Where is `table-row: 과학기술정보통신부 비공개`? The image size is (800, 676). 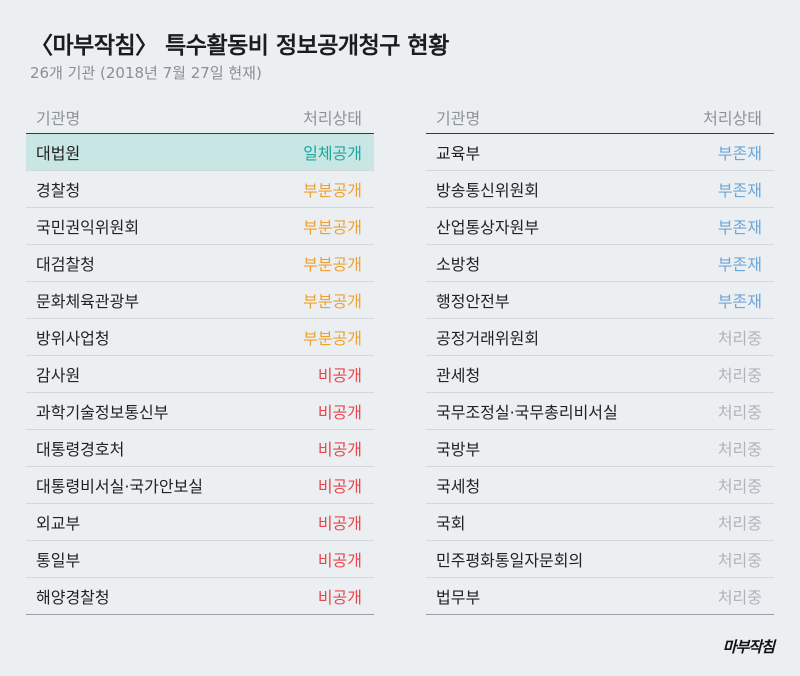 table-row: 과학기술정보통신부 비공개 is located at coordinates (200, 411).